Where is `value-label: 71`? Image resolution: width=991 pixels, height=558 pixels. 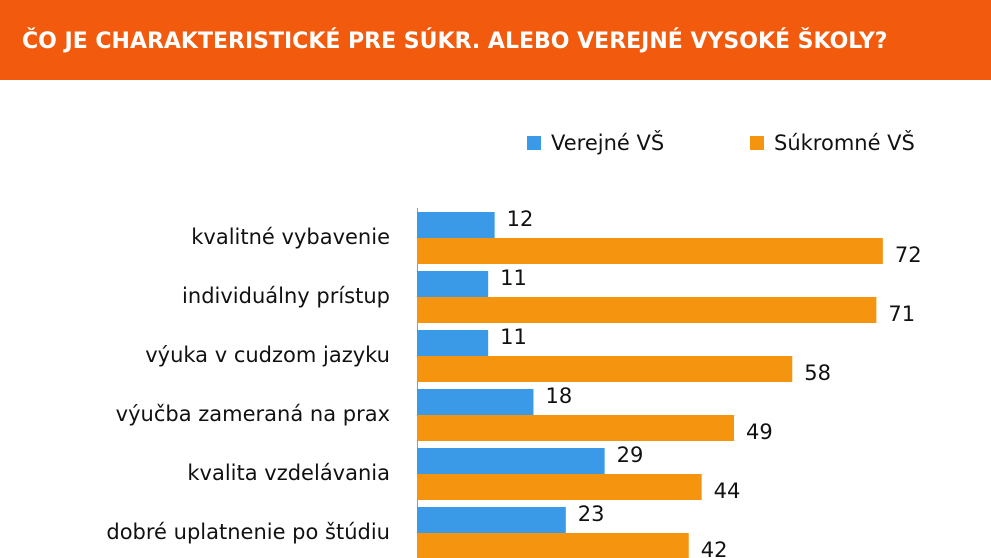
value-label: 71 is located at coordinates (901, 314).